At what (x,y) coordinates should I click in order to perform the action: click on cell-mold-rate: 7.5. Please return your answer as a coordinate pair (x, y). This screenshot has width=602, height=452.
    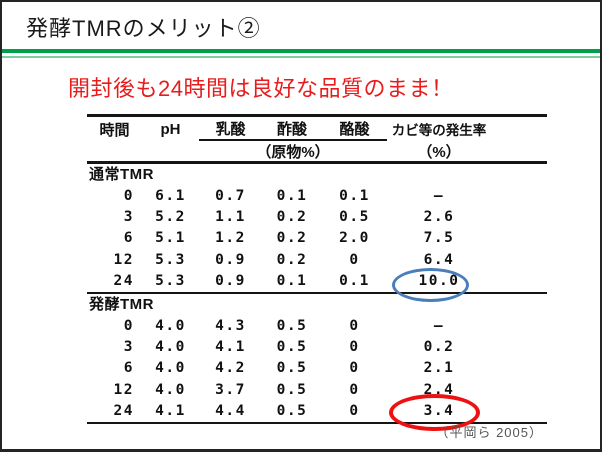
    Looking at the image, I should click on (439, 238).